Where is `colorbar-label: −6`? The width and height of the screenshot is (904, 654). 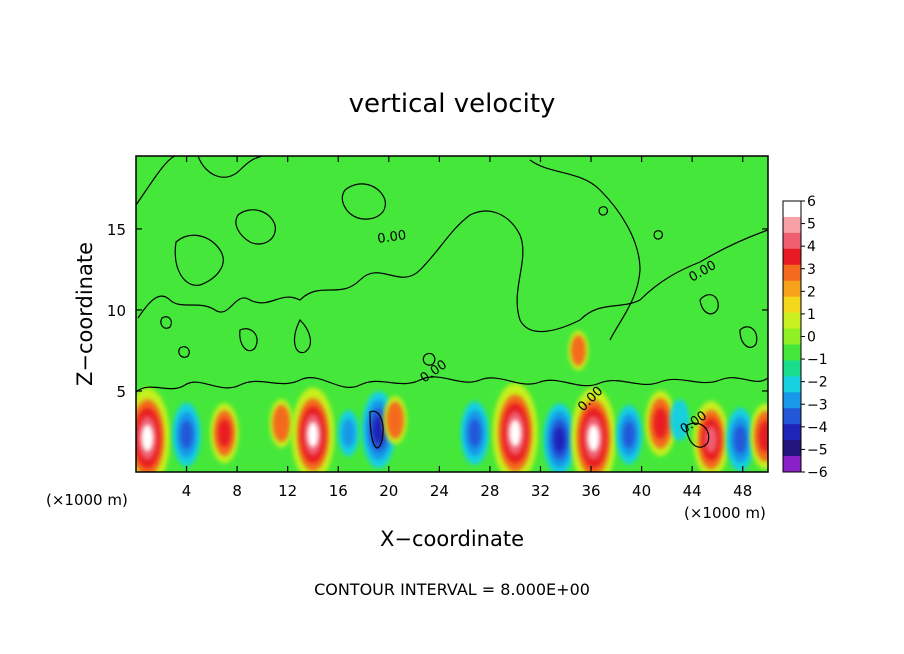
colorbar-label: −6 is located at coordinates (817, 473).